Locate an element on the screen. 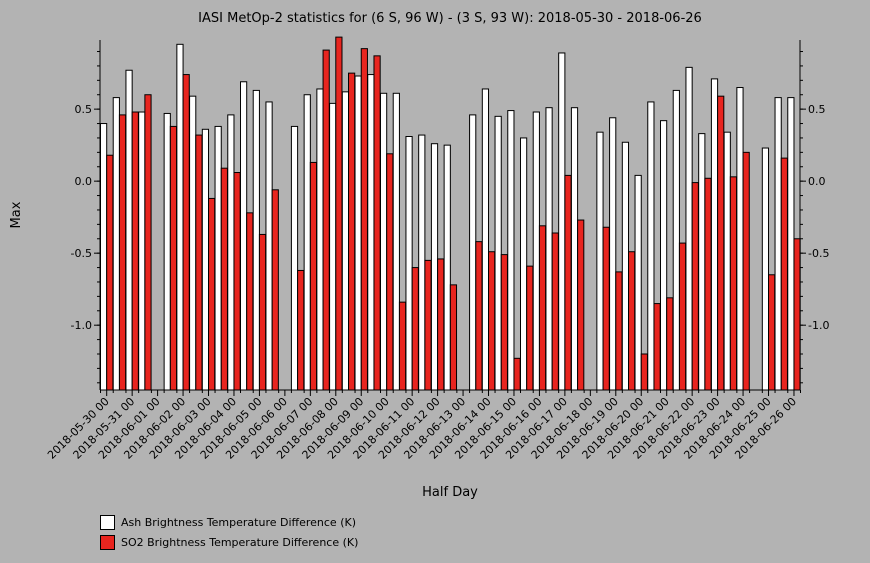 This screenshot has height=563, width=870. y-tick-label-left: 0.5 is located at coordinates (84, 109).